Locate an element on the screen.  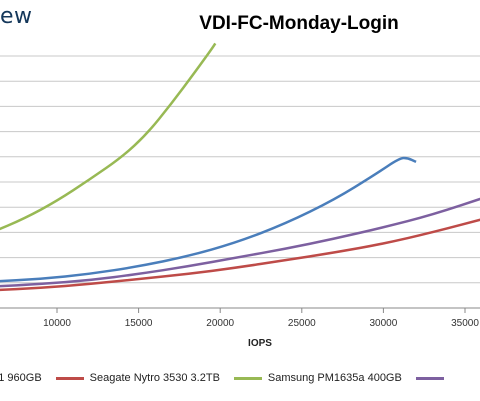
legend-label: 331 960GB is located at coordinates (21, 378).